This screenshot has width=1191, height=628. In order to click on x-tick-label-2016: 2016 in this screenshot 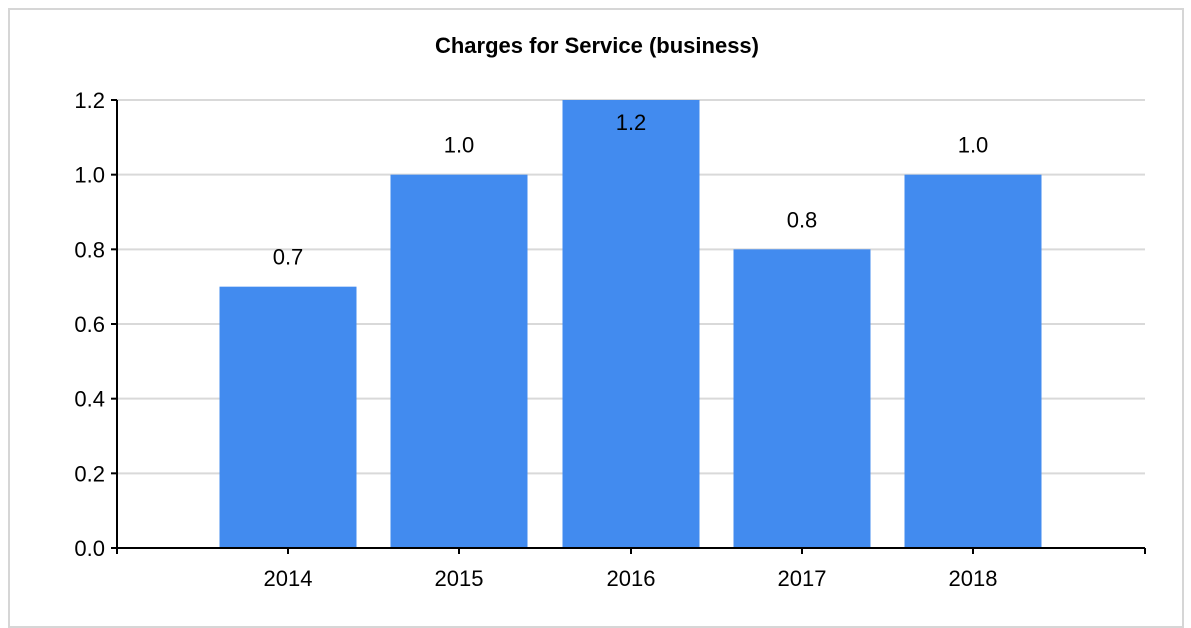, I will do `click(631, 578)`.